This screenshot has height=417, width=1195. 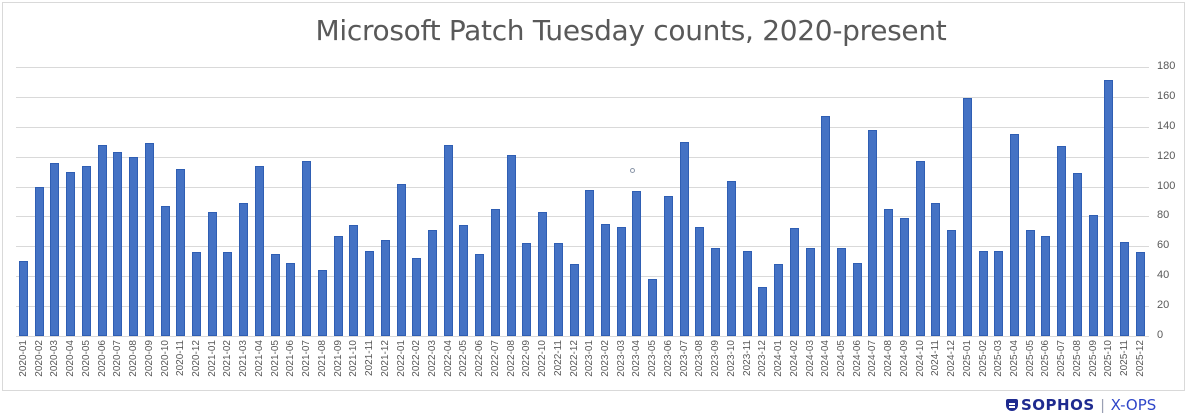 What do you see at coordinates (214, 366) in the screenshot?
I see `x-tick: 2021-01` at bounding box center [214, 366].